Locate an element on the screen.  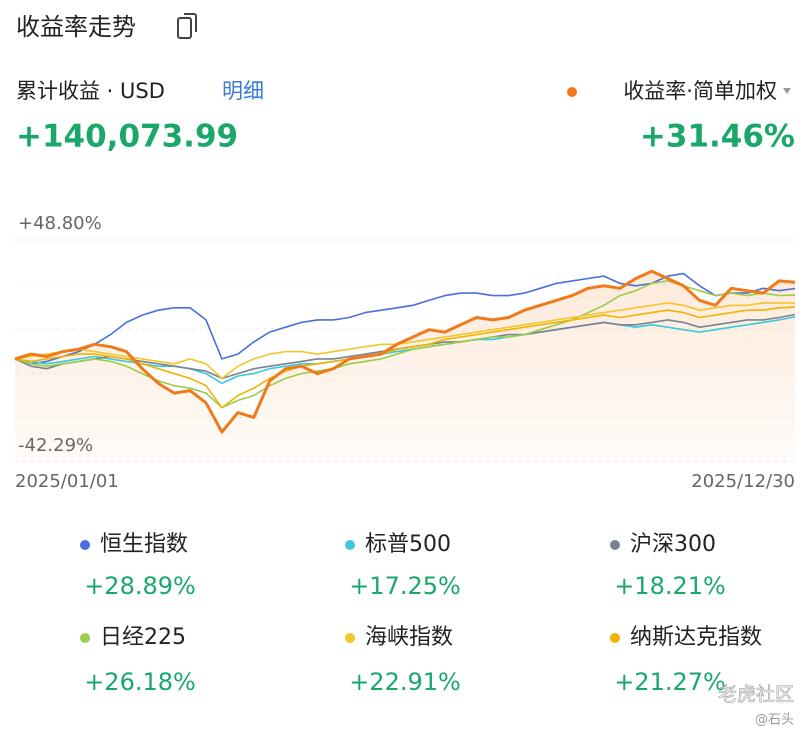
title: 收益率走势 is located at coordinates (76, 27).